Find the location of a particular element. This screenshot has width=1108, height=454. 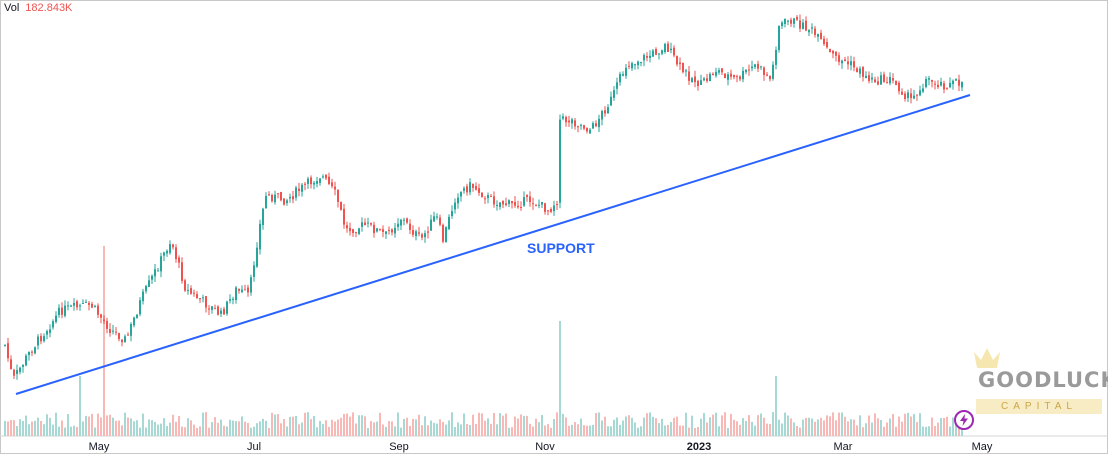

x-label-may: May is located at coordinates (99, 447).